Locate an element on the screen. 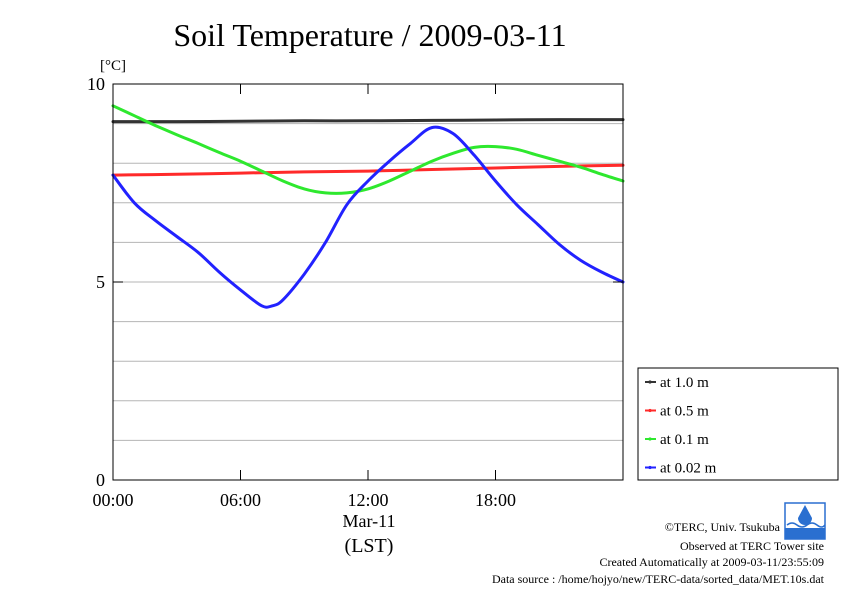 The height and width of the screenshot is (595, 842). x-tick-label: 00:00 is located at coordinates (112, 500).